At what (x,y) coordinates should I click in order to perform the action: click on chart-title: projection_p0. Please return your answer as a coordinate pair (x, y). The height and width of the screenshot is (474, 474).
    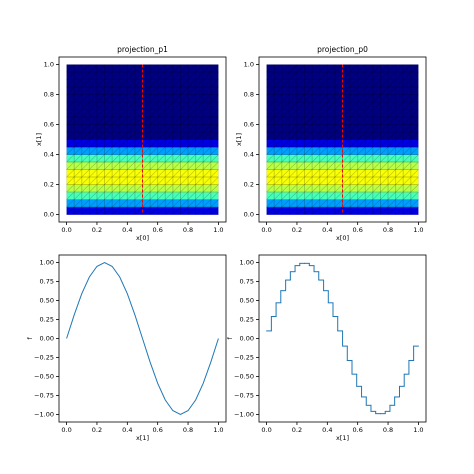
    Looking at the image, I should click on (342, 49).